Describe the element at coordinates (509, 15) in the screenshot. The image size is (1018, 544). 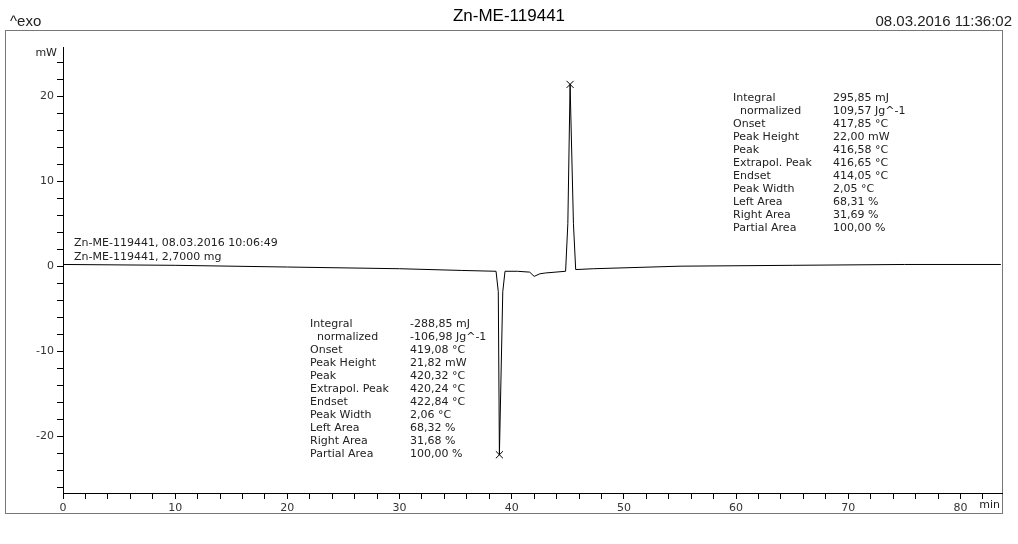
I see `chart-title: Zn-ME-119441` at that location.